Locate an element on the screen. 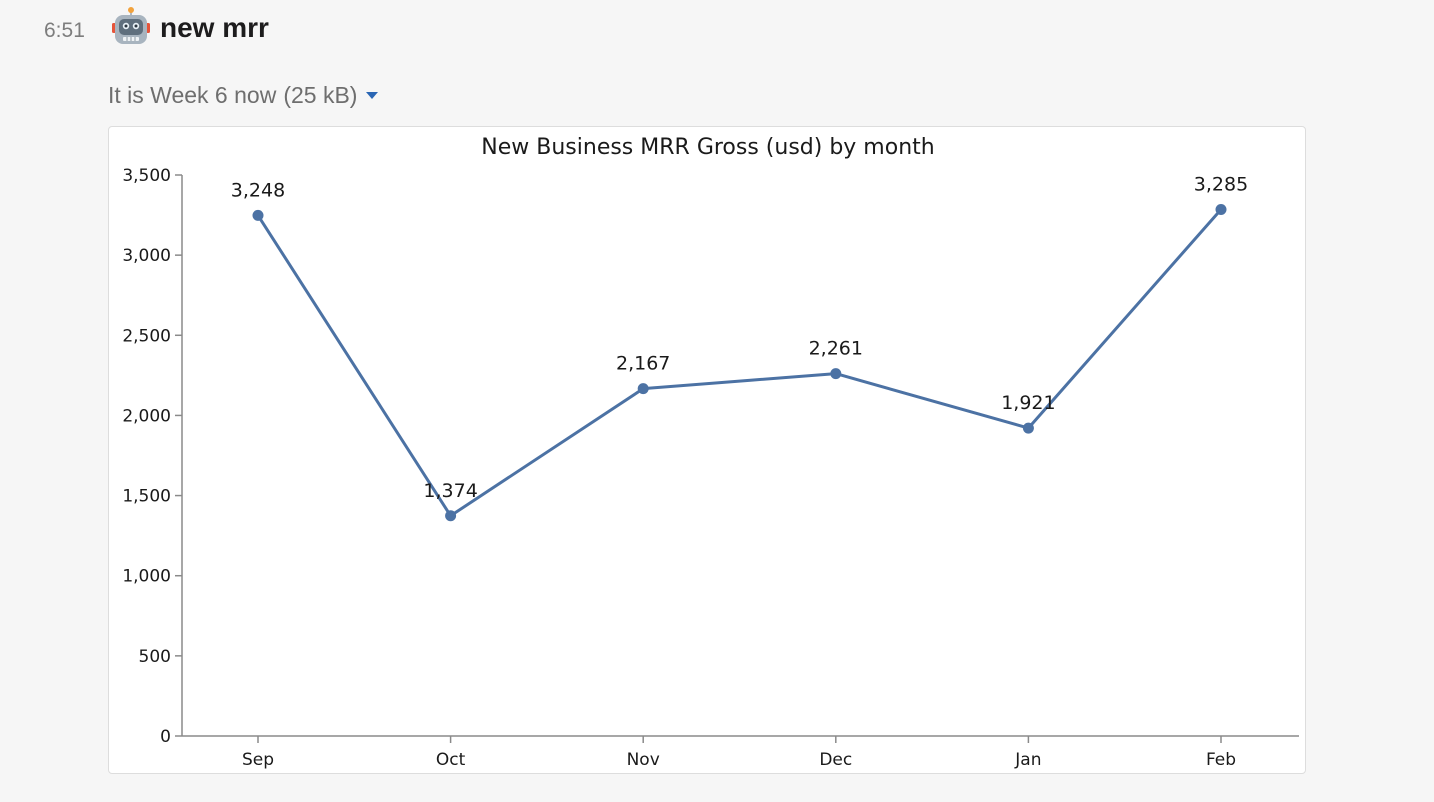 The width and height of the screenshot is (1434, 802). data-label: 2,167 is located at coordinates (643, 364).